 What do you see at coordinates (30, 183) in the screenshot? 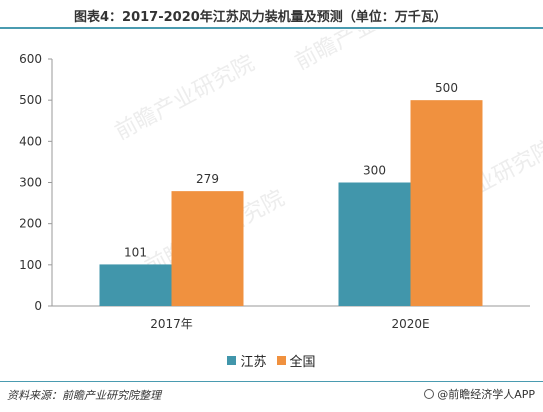
I see `y-tick-label: 300` at bounding box center [30, 183].